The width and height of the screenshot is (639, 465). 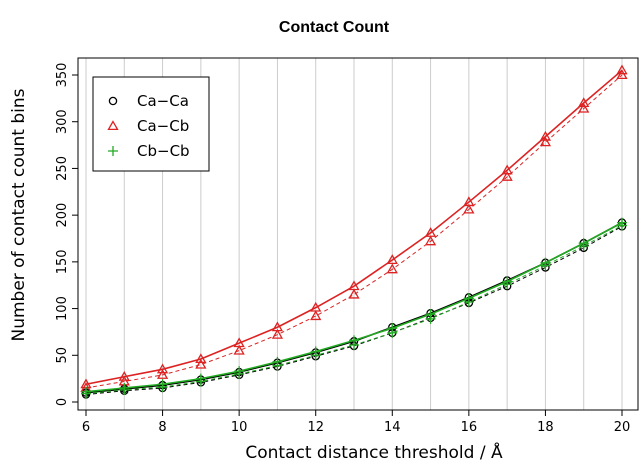 What do you see at coordinates (19, 214) in the screenshot?
I see `y-axis-label: Number of contact count bins` at bounding box center [19, 214].